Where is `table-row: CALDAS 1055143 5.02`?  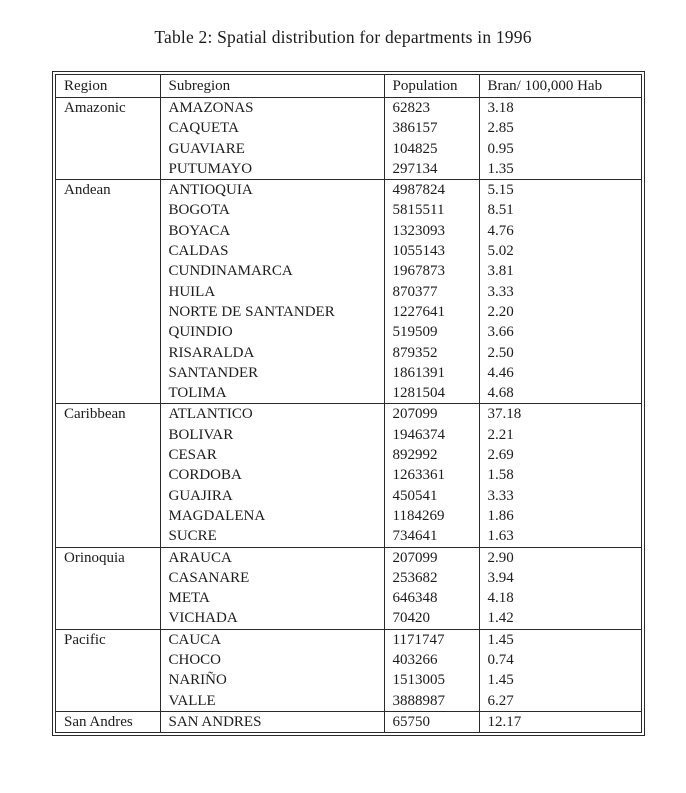
table-row: CALDAS 1055143 5.02 is located at coordinates (348, 251).